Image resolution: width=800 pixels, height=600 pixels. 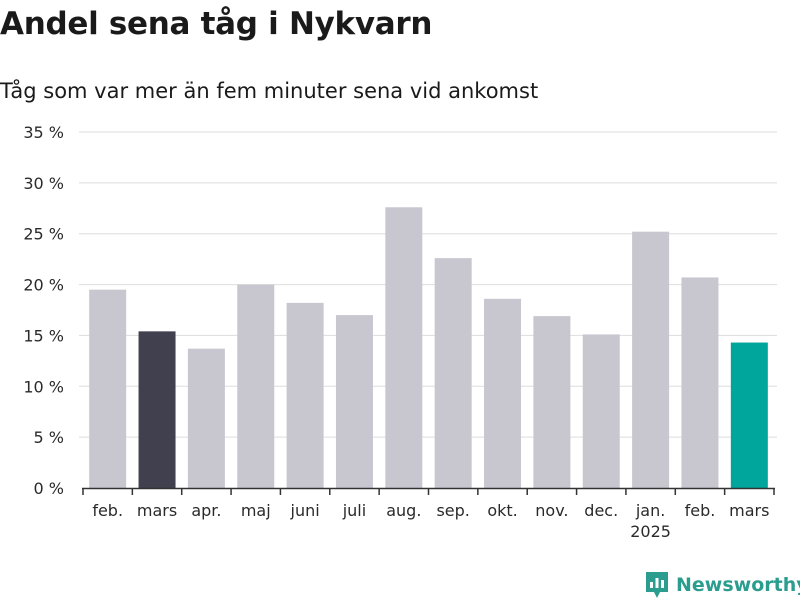 I want to click on x-tick-label: apr., so click(x=206, y=510).